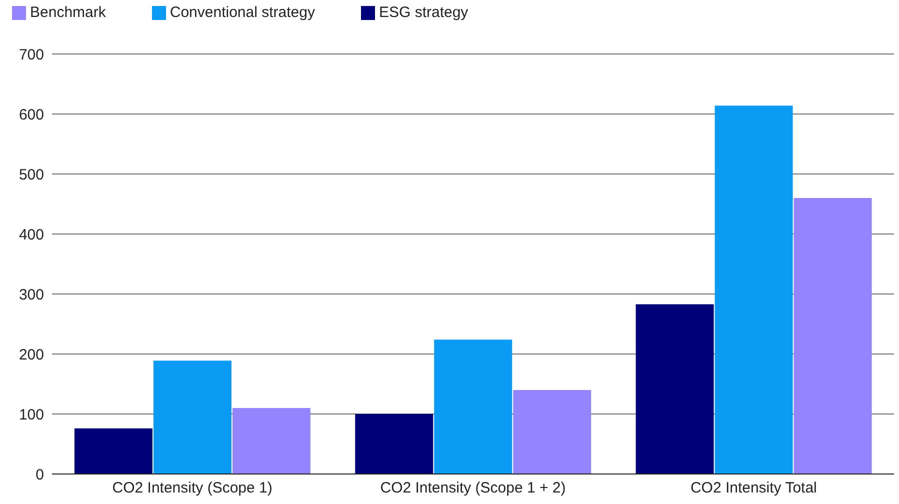 The width and height of the screenshot is (899, 504). Describe the element at coordinates (753, 488) in the screenshot. I see `x-tick-label: CO2 Intensity Total` at that location.